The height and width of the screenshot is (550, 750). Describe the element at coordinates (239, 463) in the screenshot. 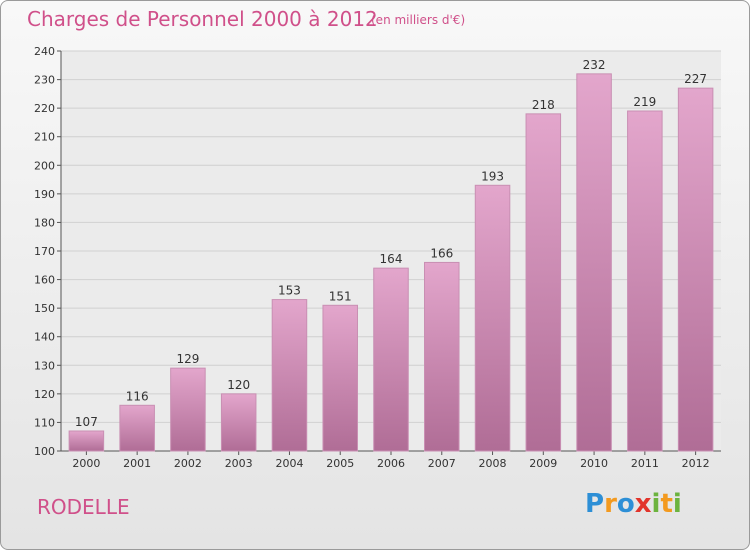

I see `x-tick-label: 2003` at that location.